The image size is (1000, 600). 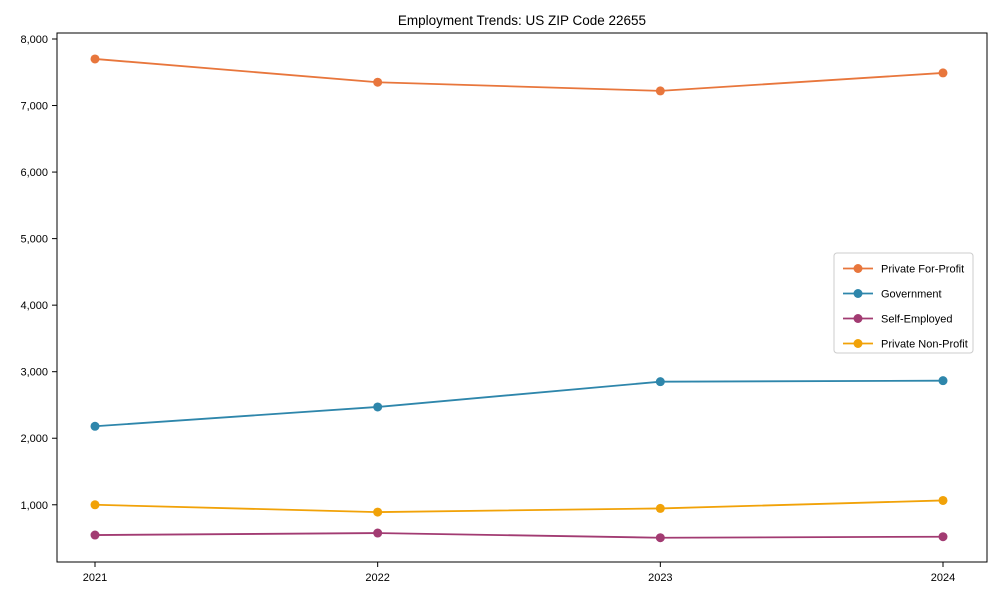 What do you see at coordinates (34, 40) in the screenshot?
I see `y-tick-label: 8,000` at bounding box center [34, 40].